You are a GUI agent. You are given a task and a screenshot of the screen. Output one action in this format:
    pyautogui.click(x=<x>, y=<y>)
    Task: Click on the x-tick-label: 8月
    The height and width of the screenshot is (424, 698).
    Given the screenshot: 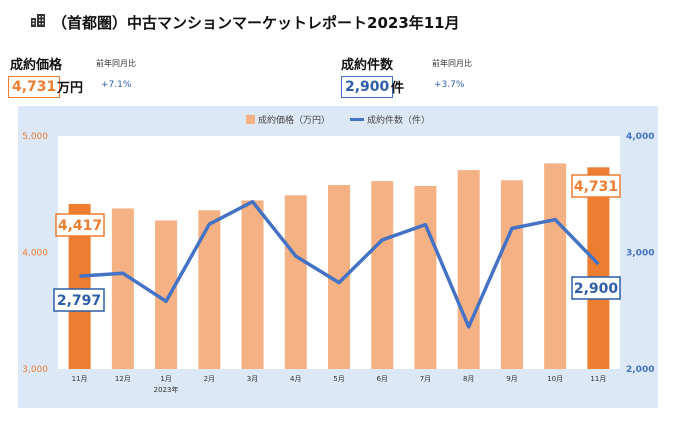 What is the action you would take?
    pyautogui.click(x=468, y=379)
    